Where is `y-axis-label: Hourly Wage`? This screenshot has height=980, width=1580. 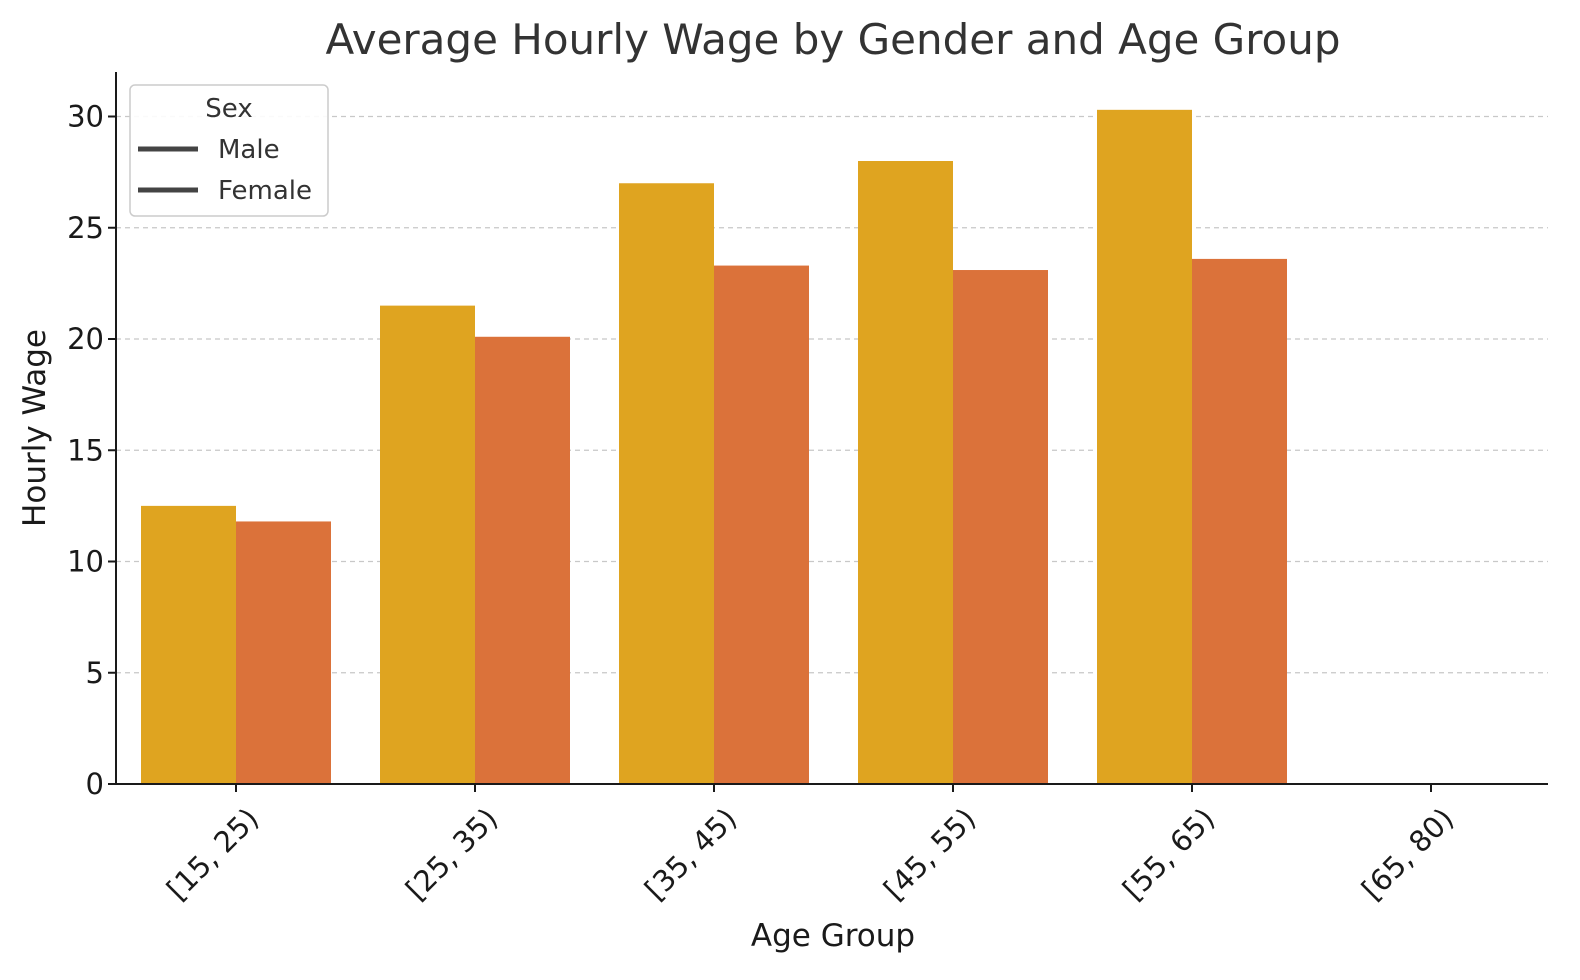
y-axis-label: Hourly Wage is located at coordinates (35, 428).